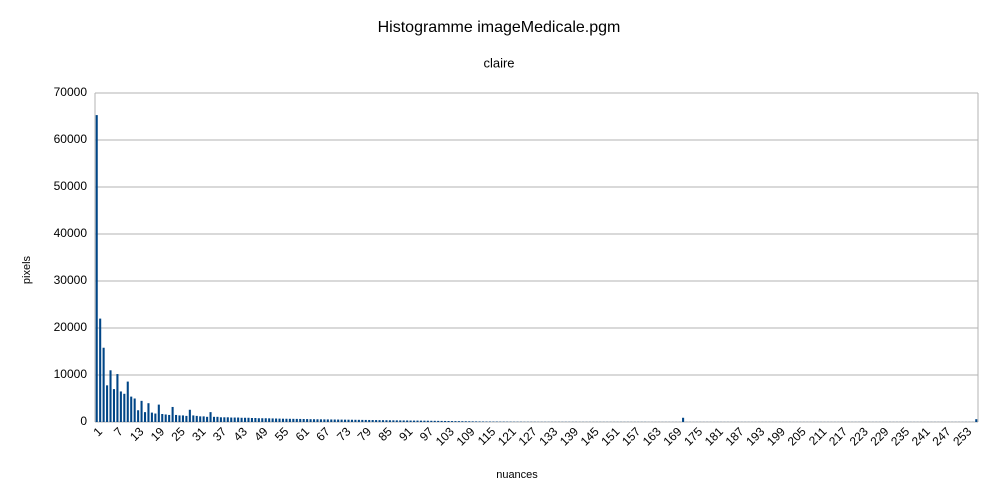 Image resolution: width=999 pixels, height=500 pixels. What do you see at coordinates (71, 374) in the screenshot?
I see `y-tick-label: 10000` at bounding box center [71, 374].